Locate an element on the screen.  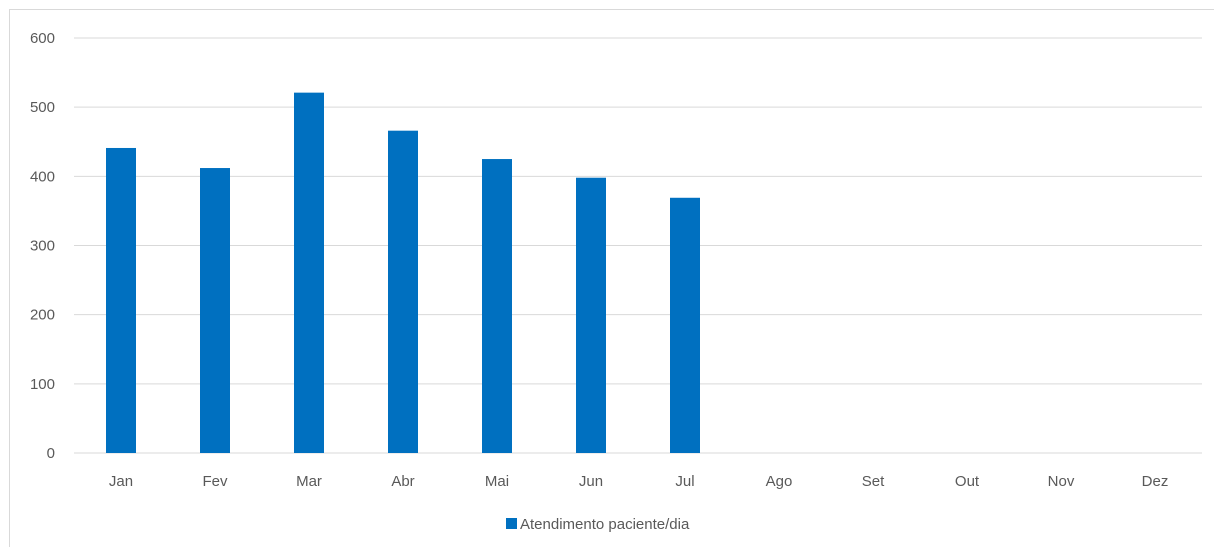
x-tick-label-mai: Mai is located at coordinates (497, 481).